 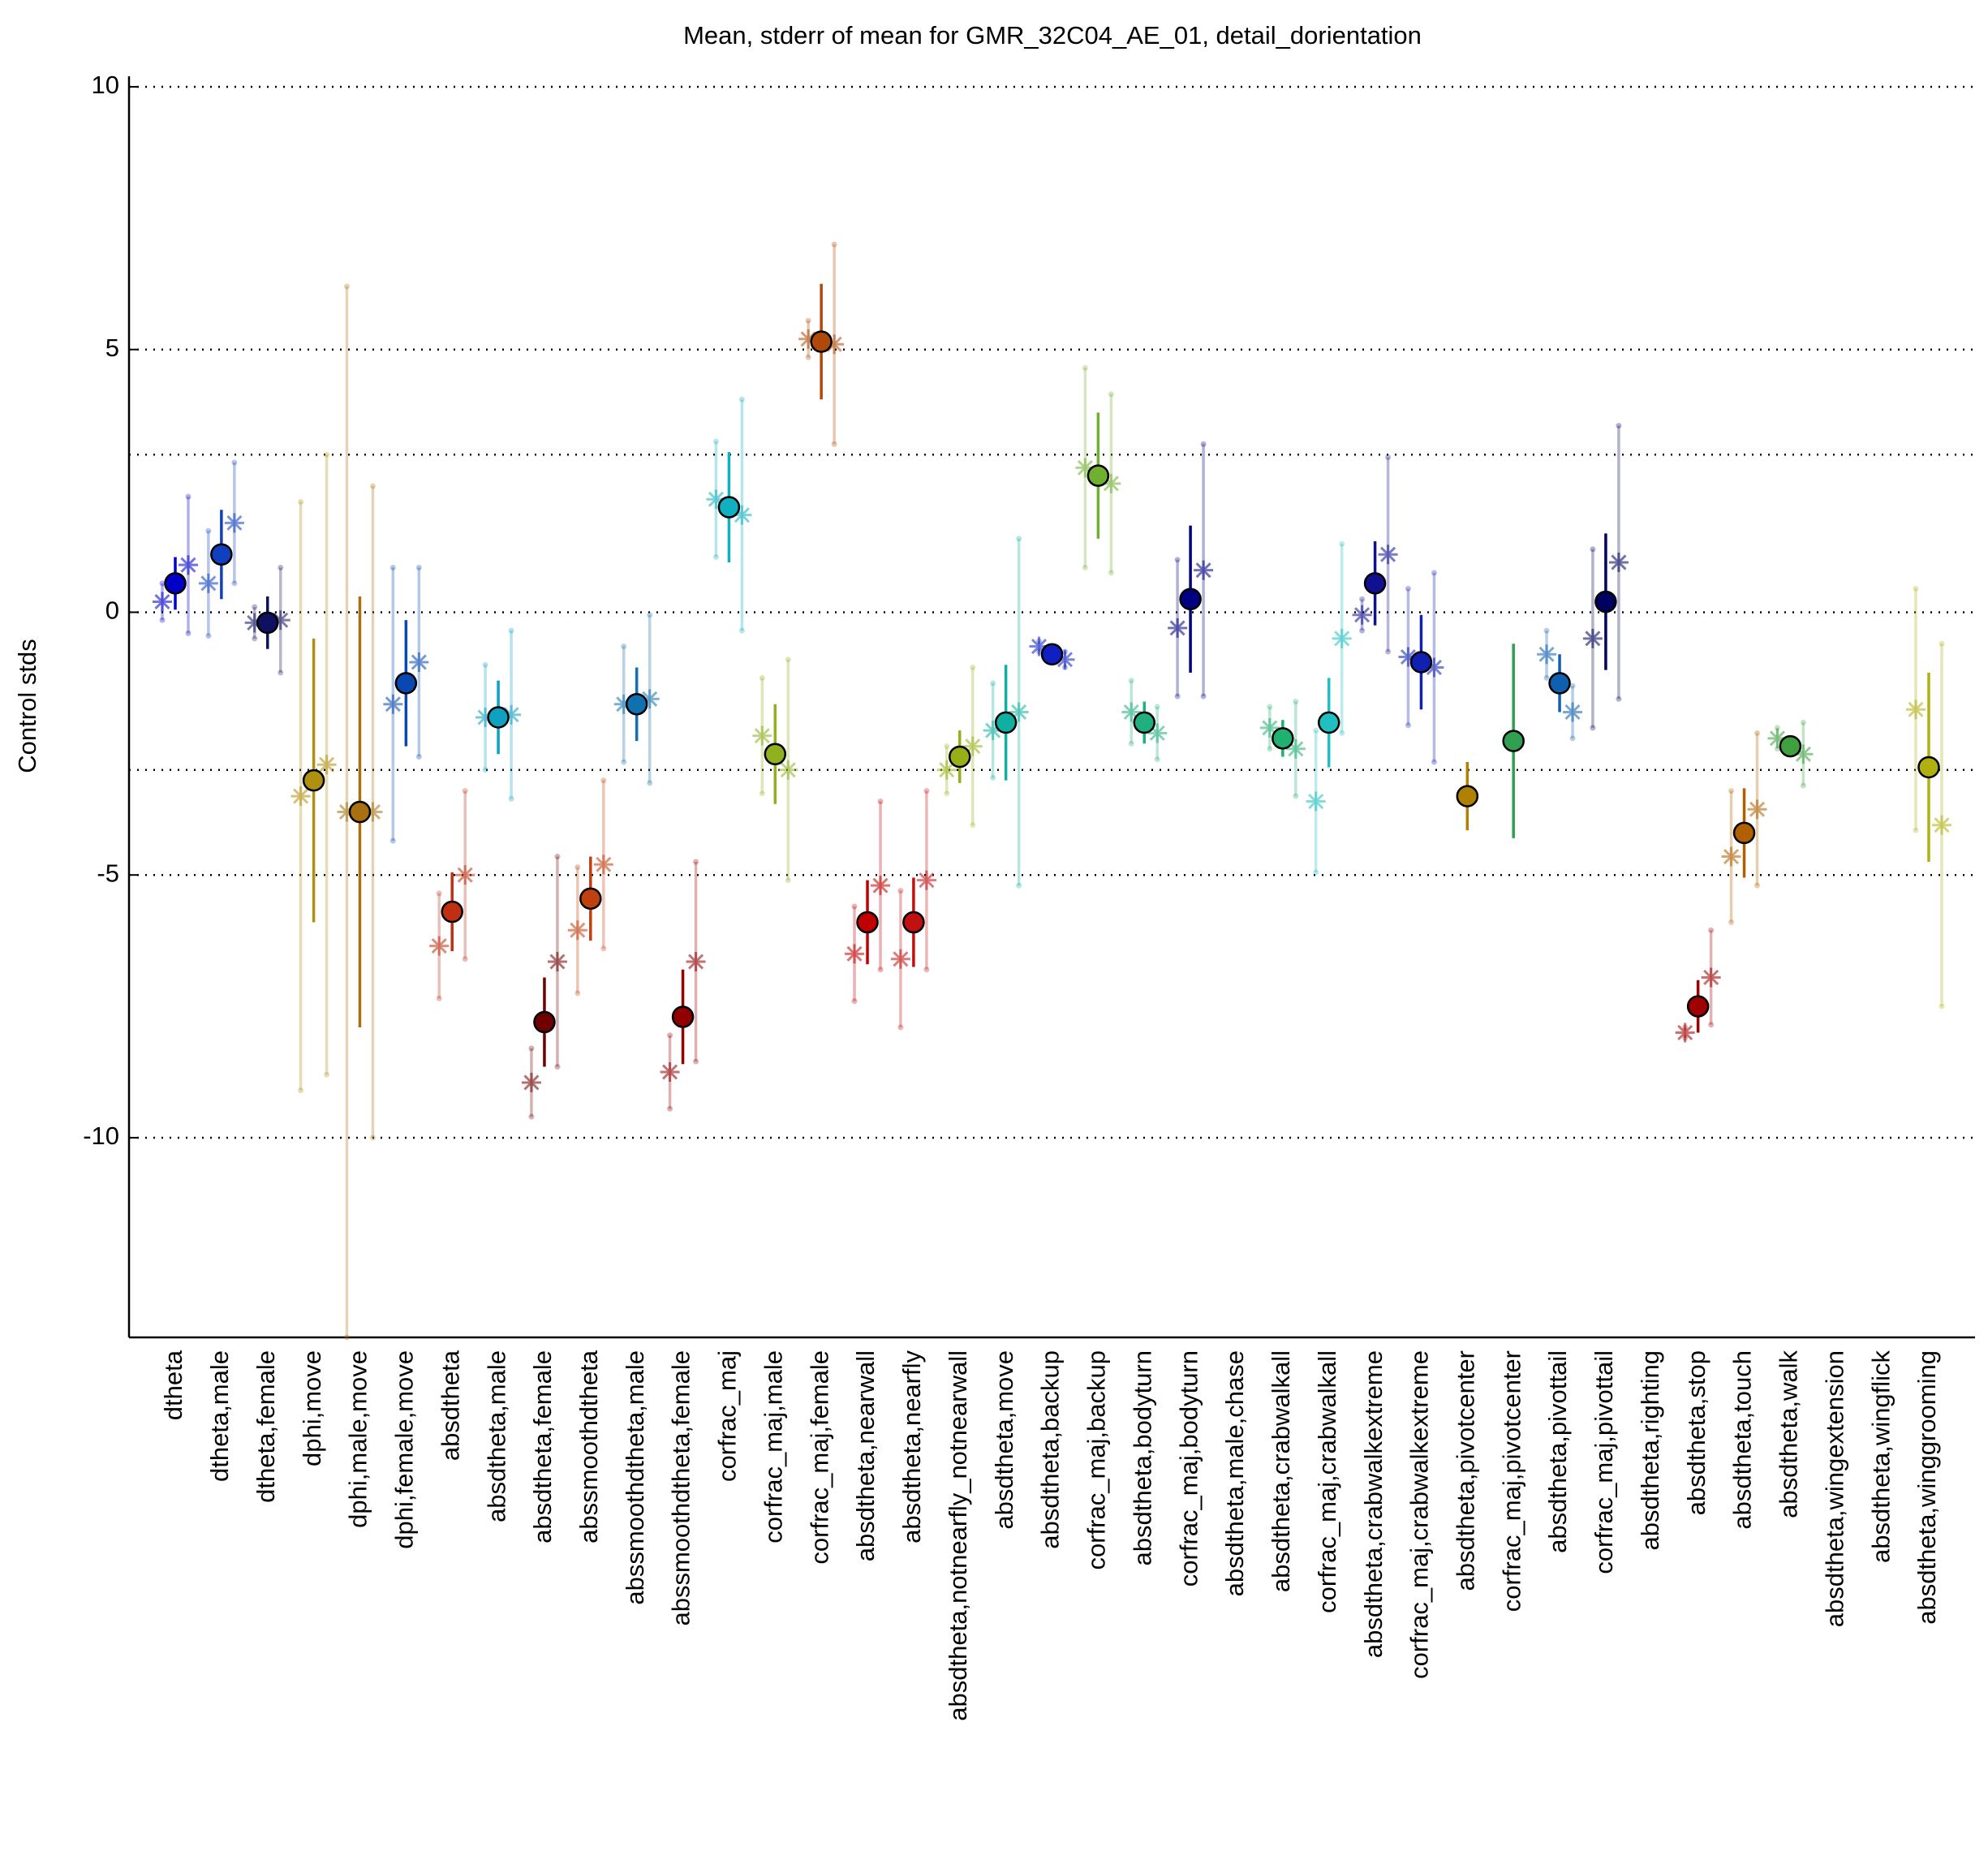 I want to click on x-tick-label: absdtheta,winggrooming, so click(x=1927, y=1487).